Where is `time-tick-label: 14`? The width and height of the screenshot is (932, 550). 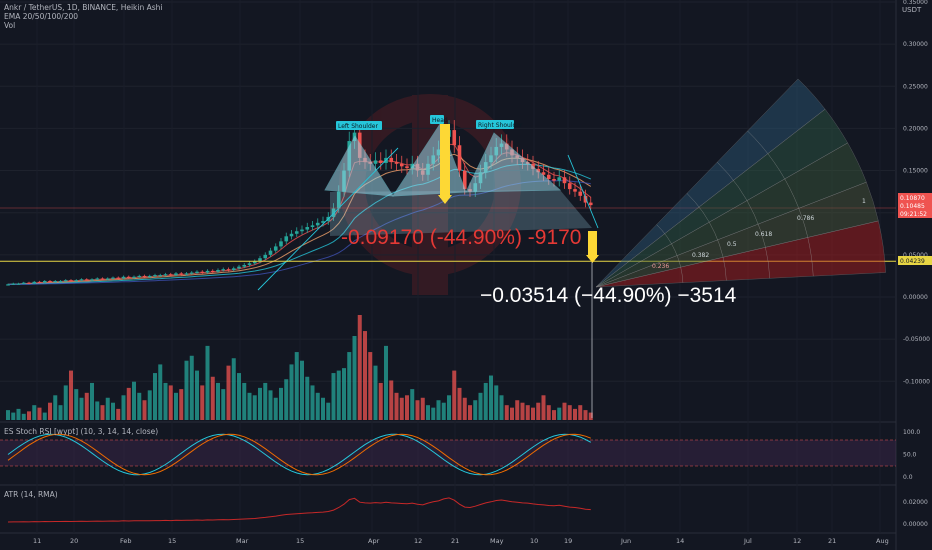
time-tick-label: 14 is located at coordinates (680, 541).